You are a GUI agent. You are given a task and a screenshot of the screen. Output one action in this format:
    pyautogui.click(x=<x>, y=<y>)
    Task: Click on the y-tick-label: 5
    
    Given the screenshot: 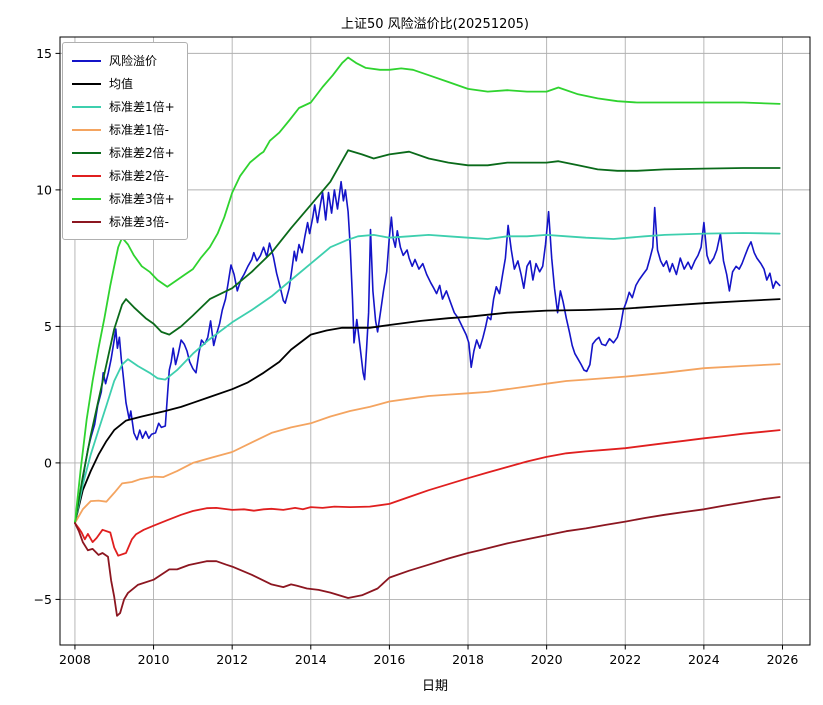 What is the action you would take?
    pyautogui.click(x=48, y=326)
    